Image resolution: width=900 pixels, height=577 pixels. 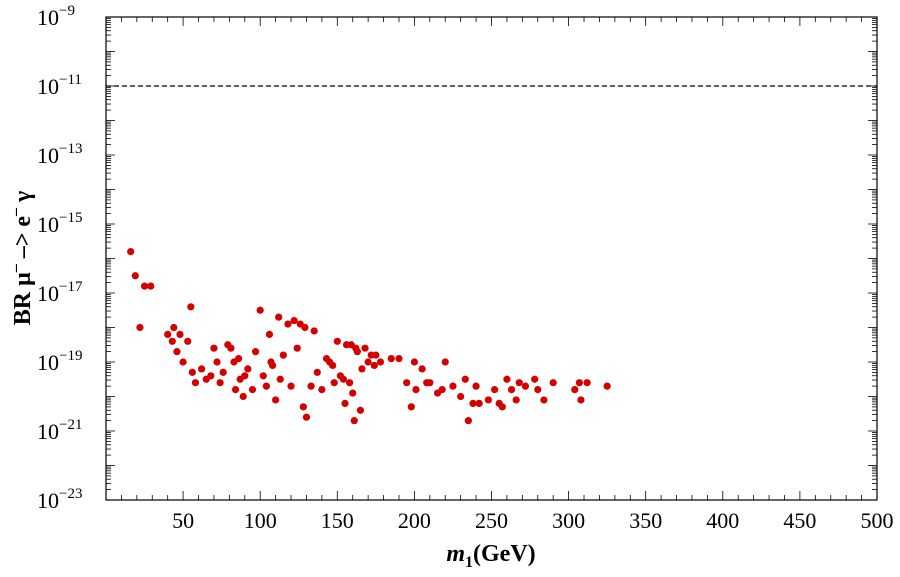 I want to click on y-label-sup-e: –, so click(x=15, y=212).